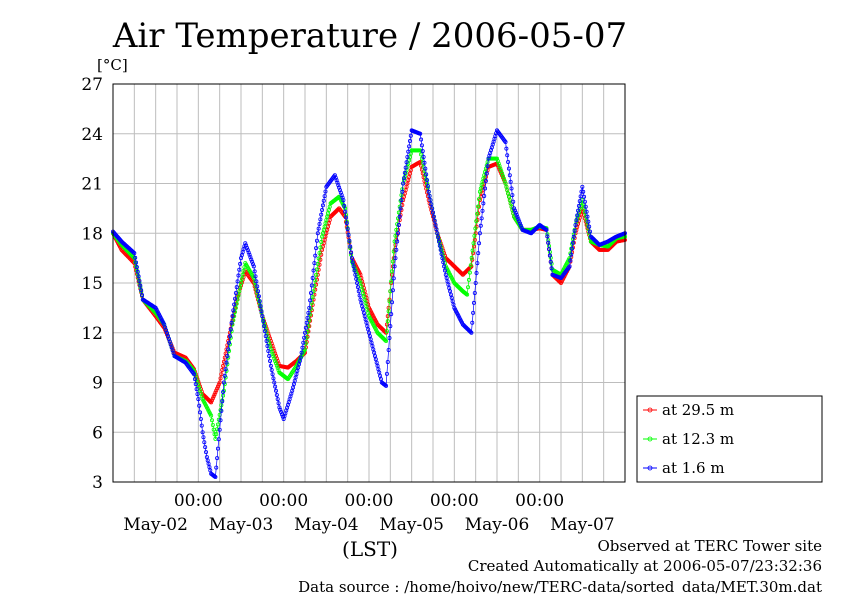 Image resolution: width=842 pixels, height=595 pixels. I want to click on y-tick-label: 18, so click(92, 234).